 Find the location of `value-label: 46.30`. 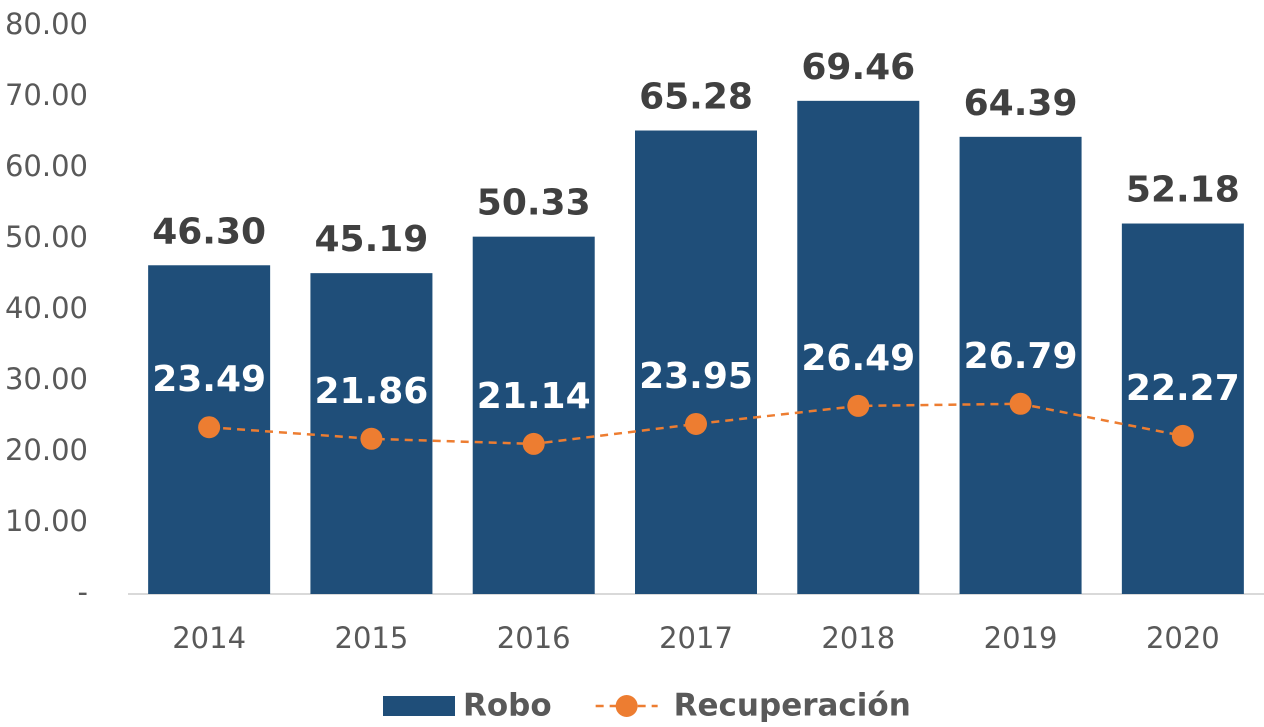

value-label: 46.30 is located at coordinates (209, 231).